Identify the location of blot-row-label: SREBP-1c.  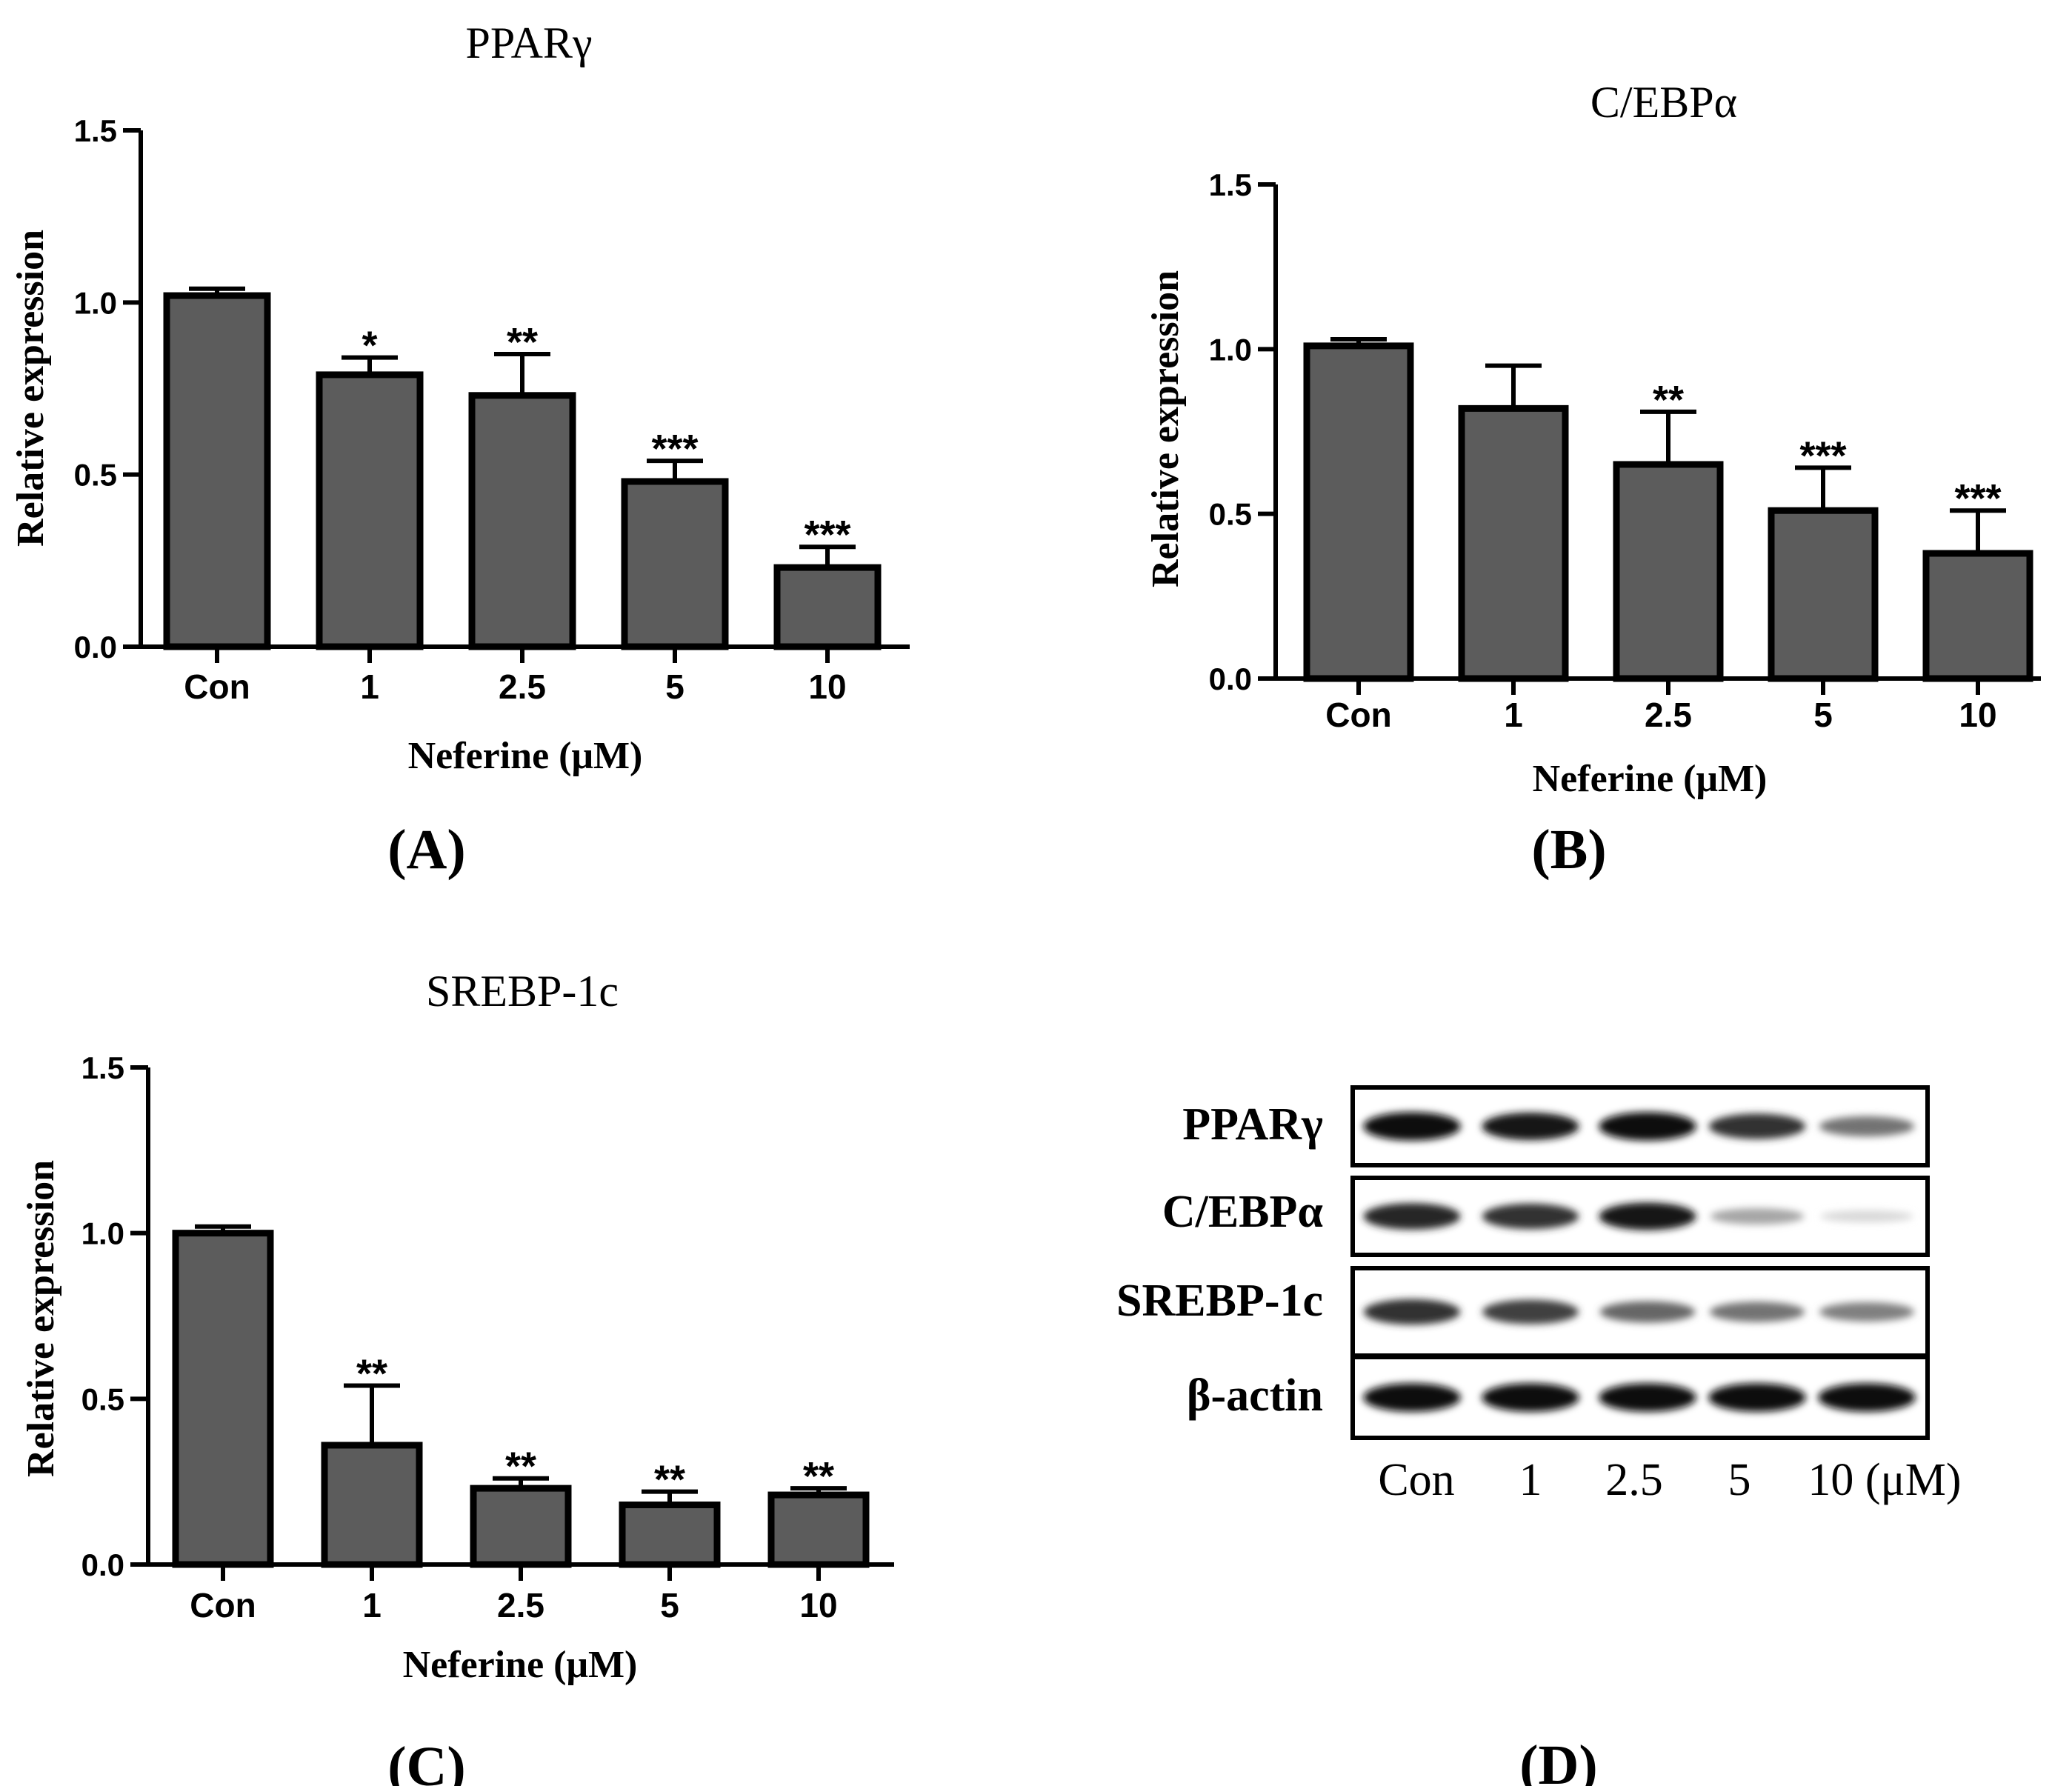
(1219, 1301).